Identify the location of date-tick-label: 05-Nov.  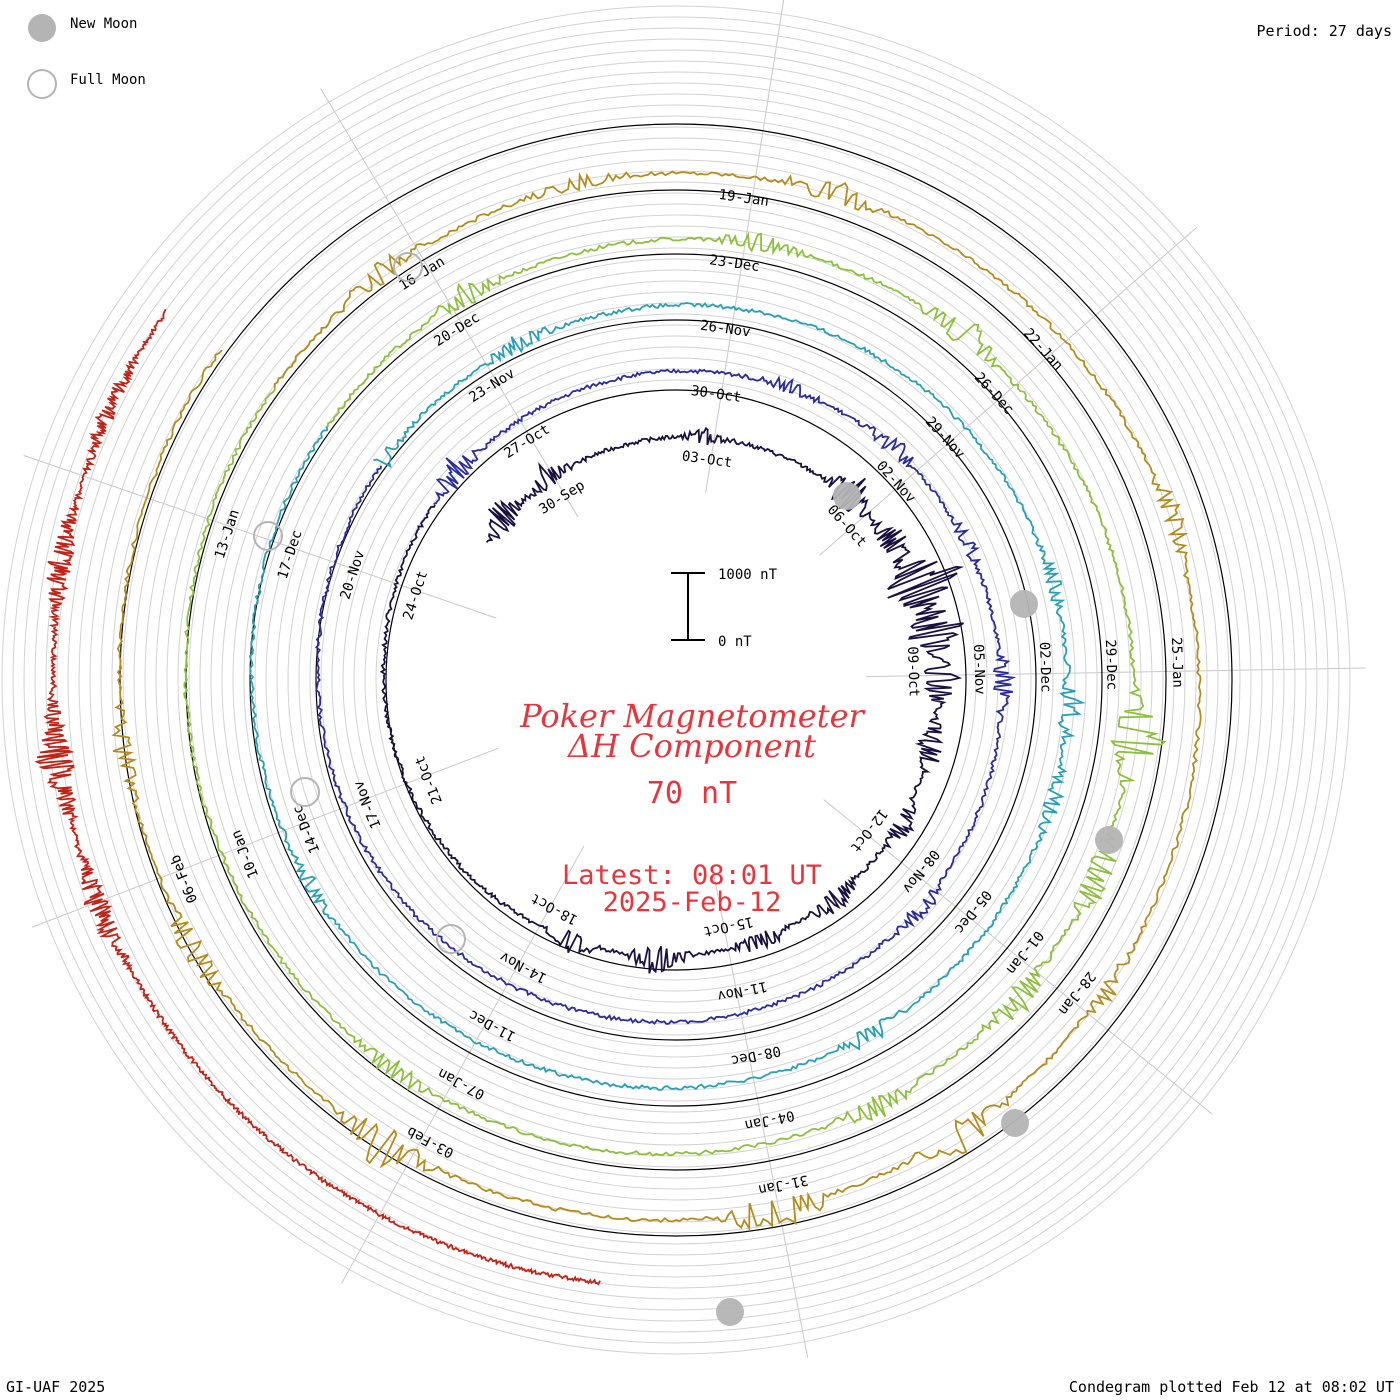
(979, 669).